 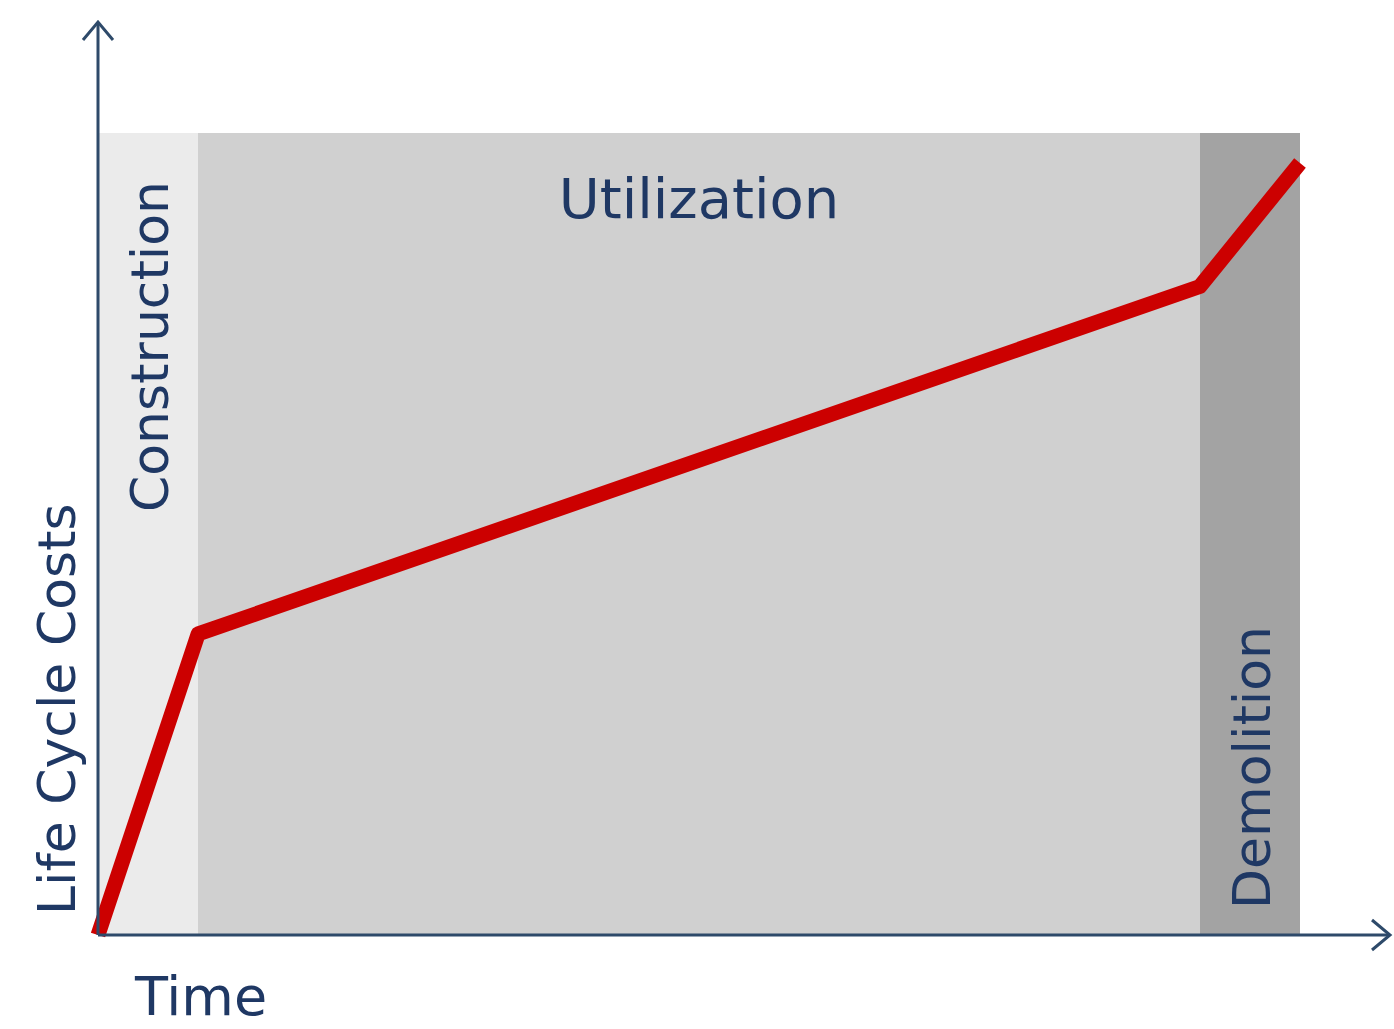 What do you see at coordinates (57, 709) in the screenshot?
I see `y-axis-title: Life Cycle Costs` at bounding box center [57, 709].